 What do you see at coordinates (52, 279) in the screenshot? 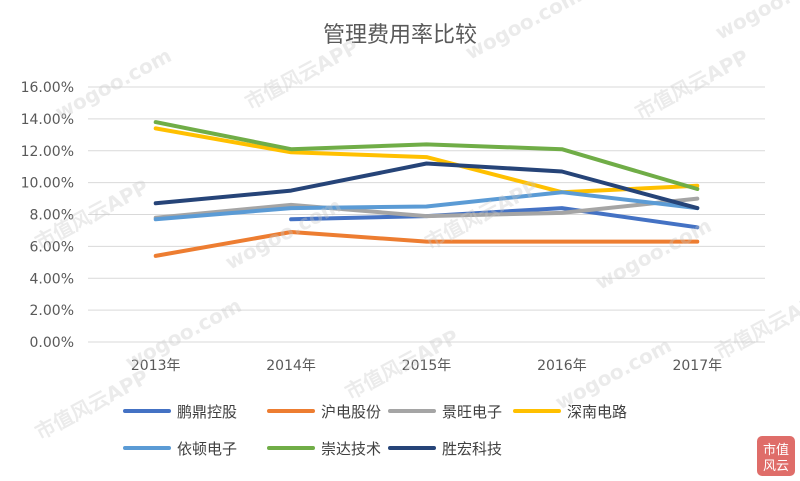
I see `y-tick-label: 4.00%` at bounding box center [52, 279].